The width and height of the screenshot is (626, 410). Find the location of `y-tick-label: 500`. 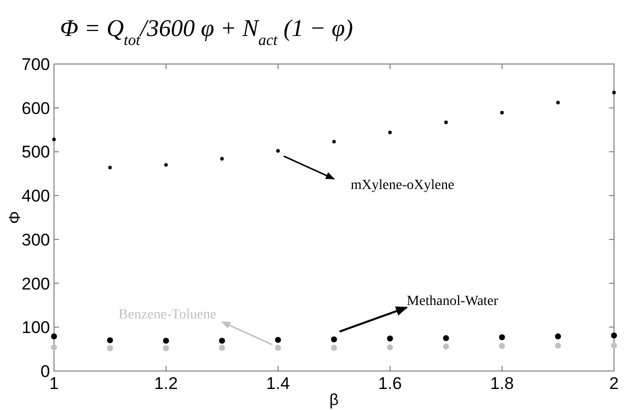

y-tick-label: 500 is located at coordinates (36, 152).